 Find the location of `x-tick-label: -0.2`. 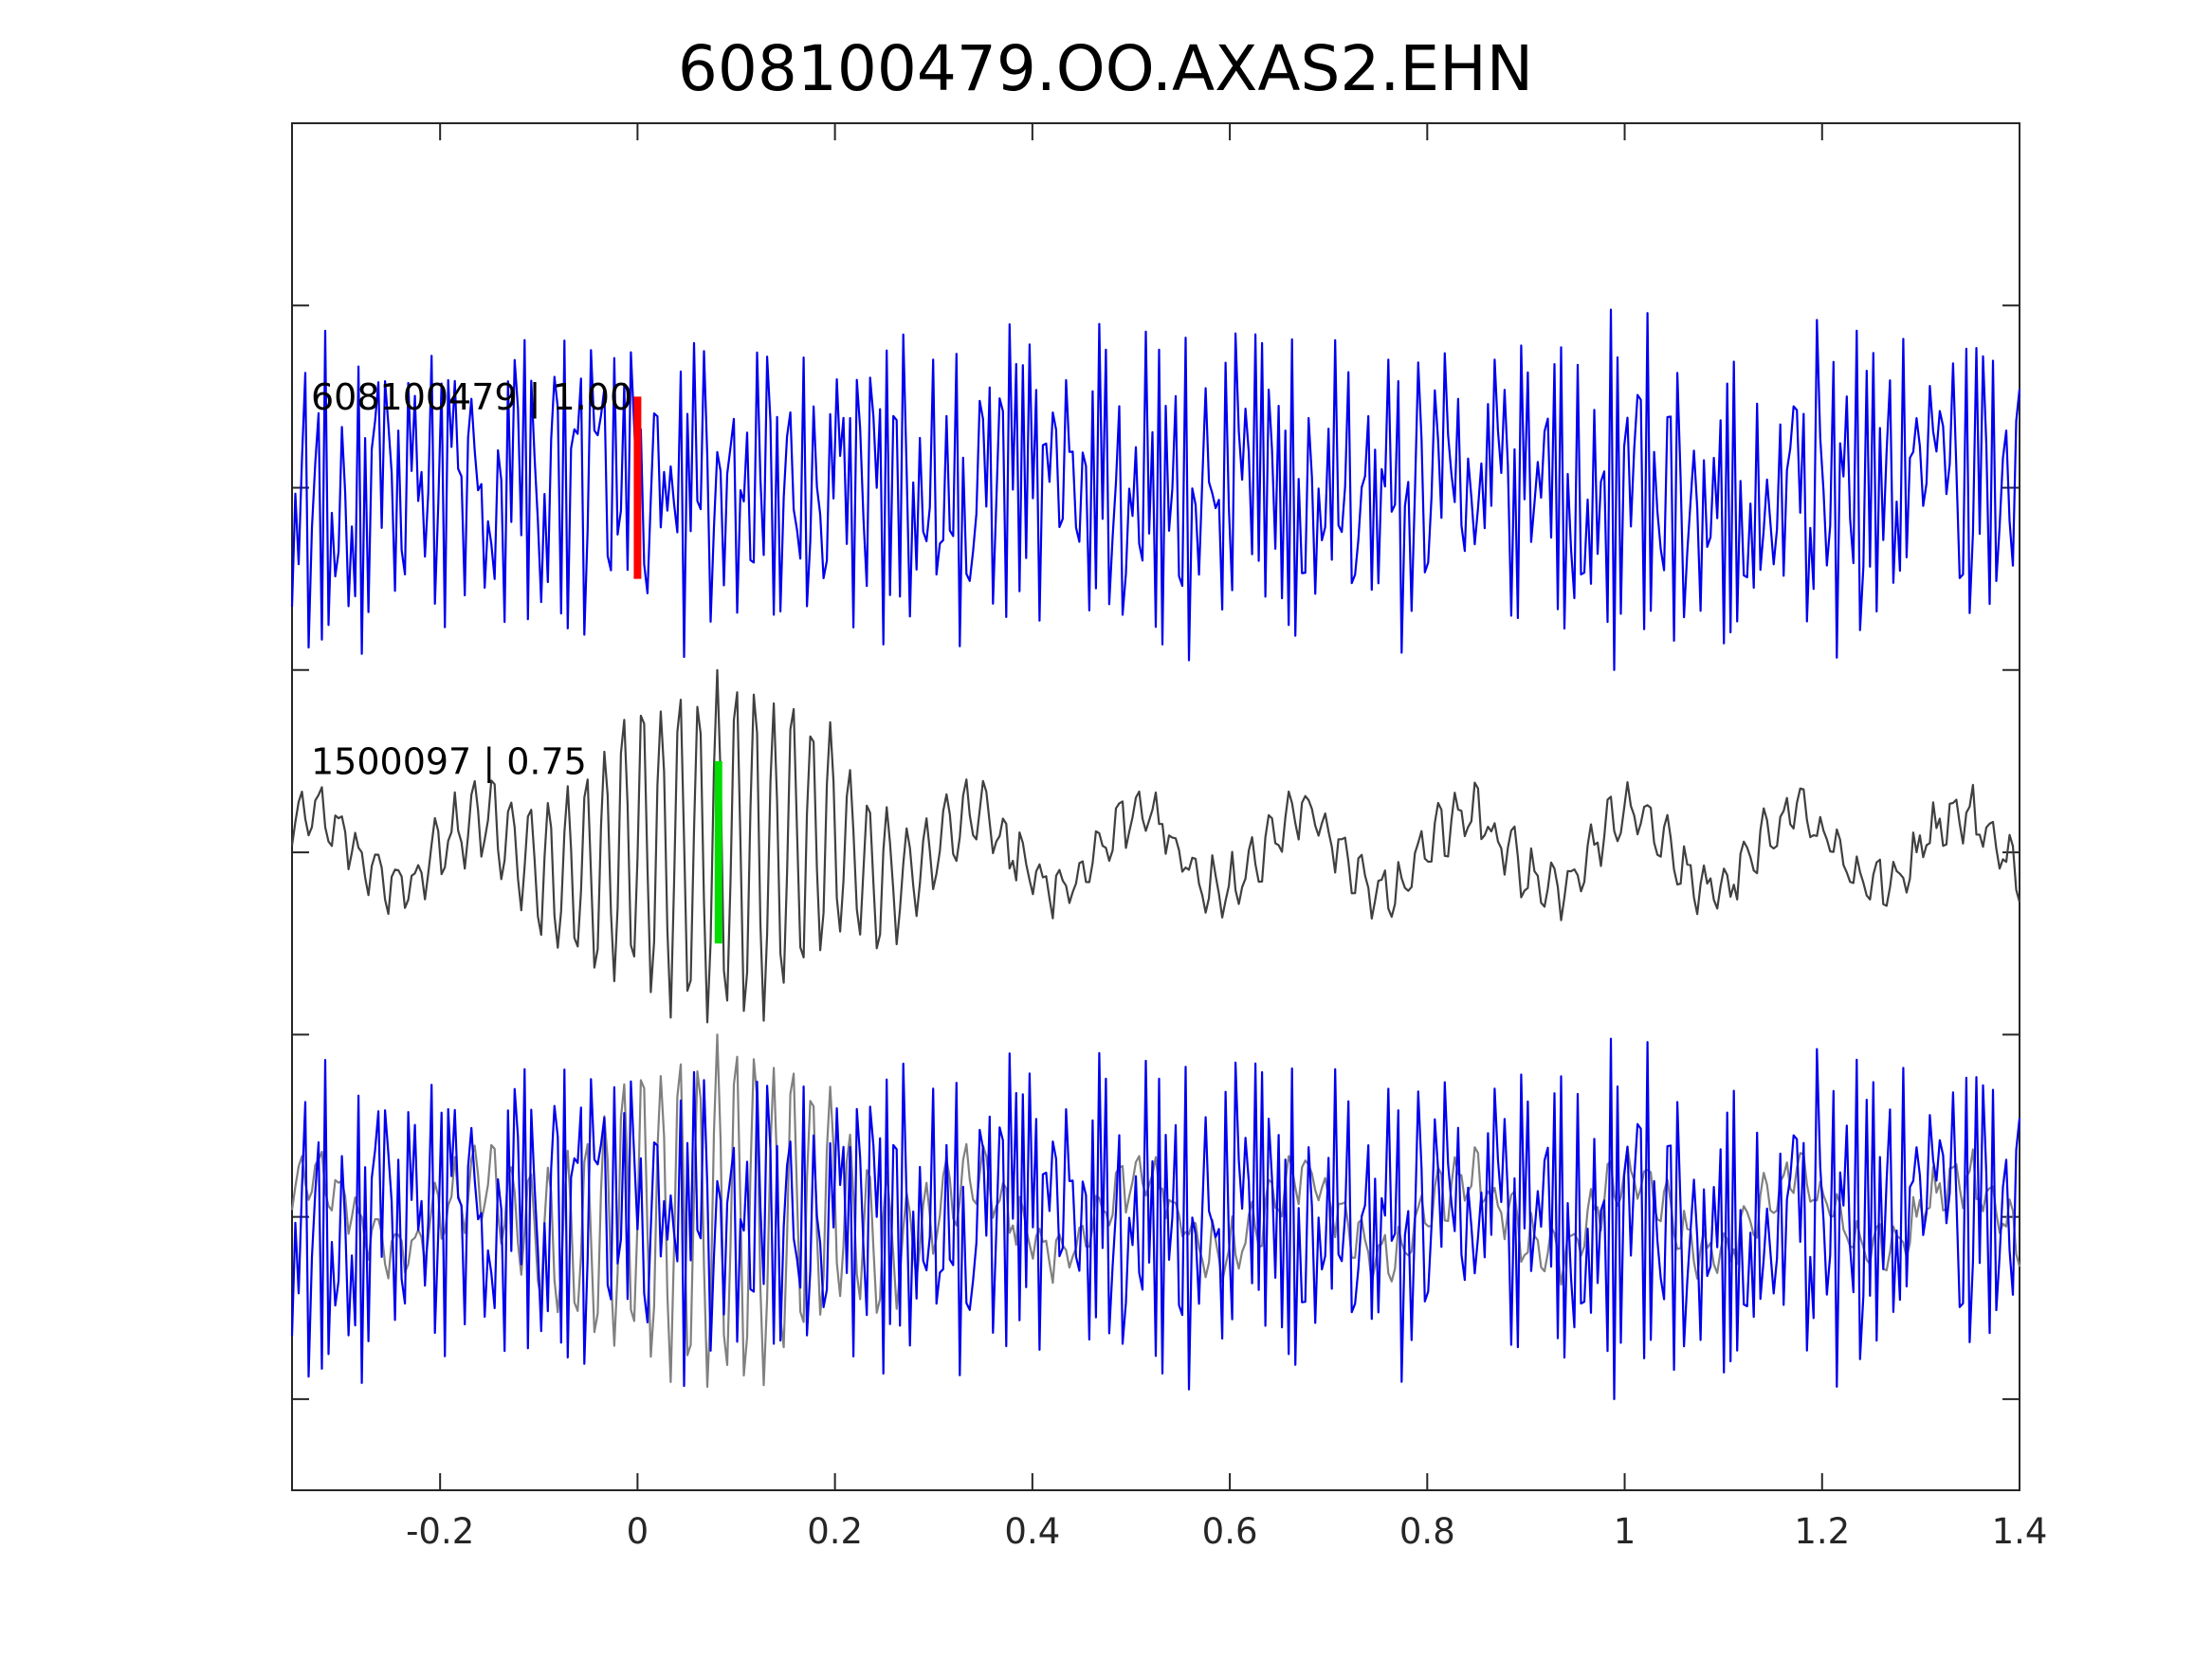

x-tick-label: -0.2 is located at coordinates (440, 1531).